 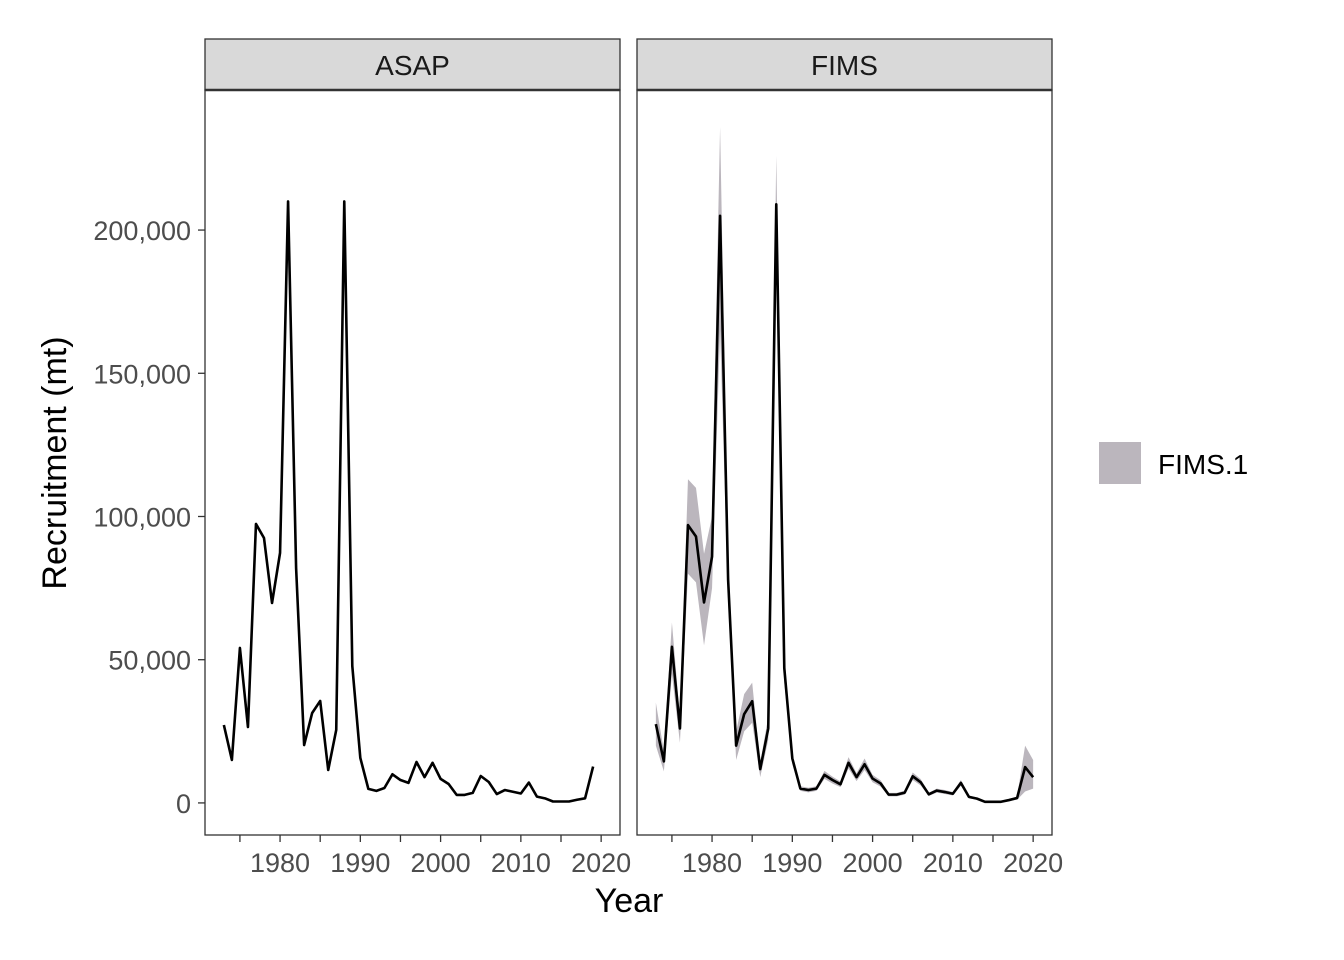 I want to click on y-tick-label: 50,000, so click(x=149, y=661).